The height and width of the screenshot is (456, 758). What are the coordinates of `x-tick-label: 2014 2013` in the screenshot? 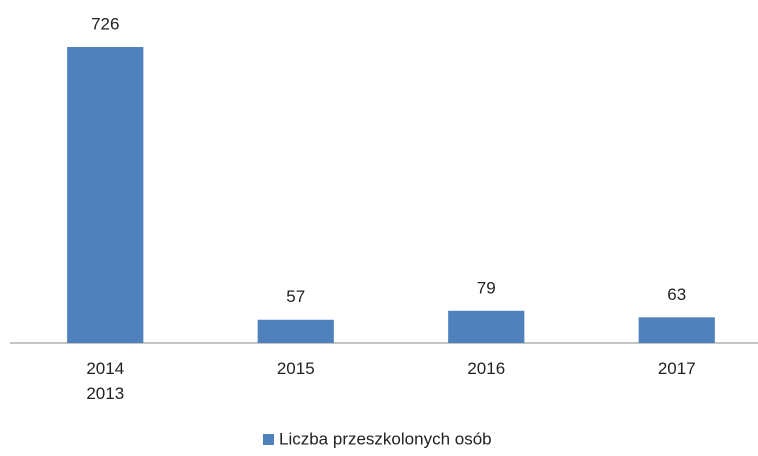 It's located at (105, 381).